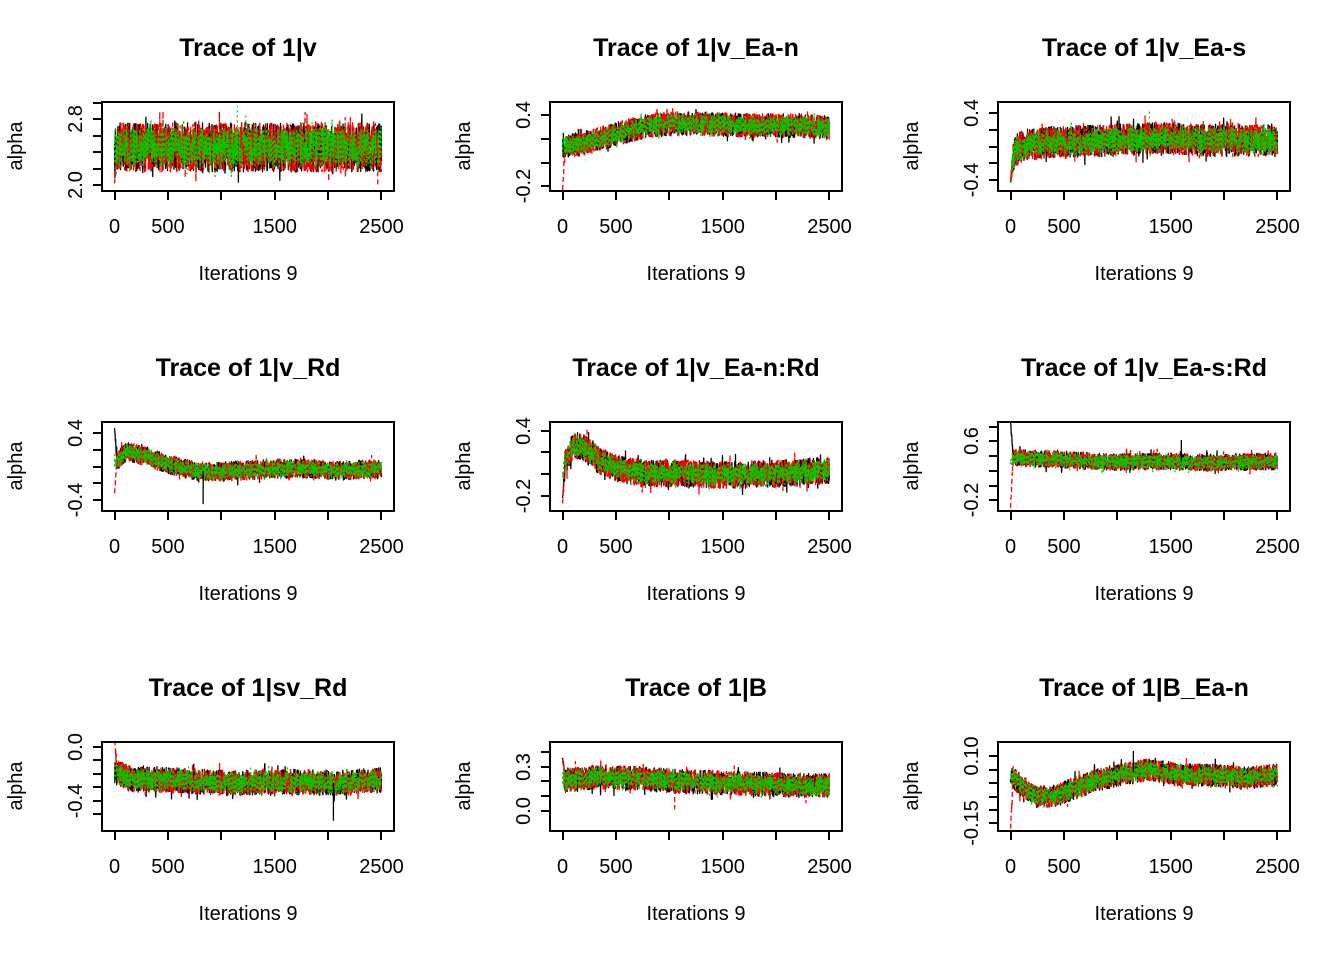 This screenshot has width=1344, height=960. What do you see at coordinates (1144, 48) in the screenshot?
I see `plot-title: Trace of 1|v_Ea-s` at bounding box center [1144, 48].